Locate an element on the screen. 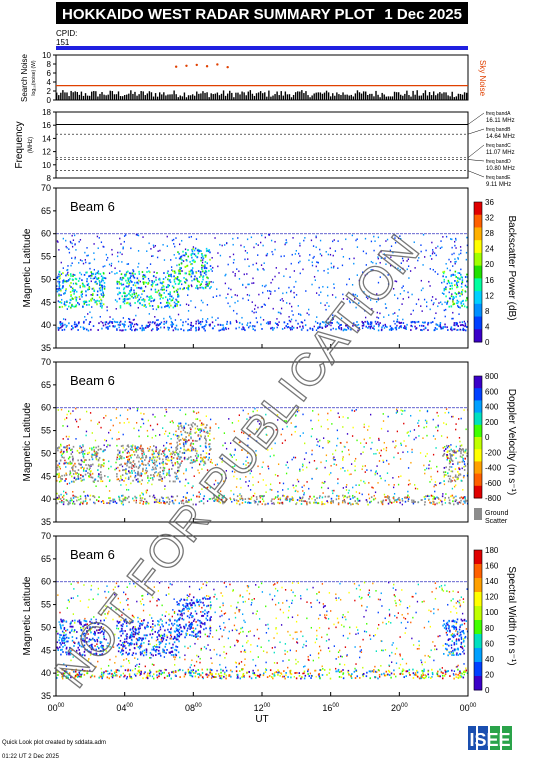 Image resolution: width=536 pixels, height=761 pixels. colorbar-segment is located at coordinates (478, 443).